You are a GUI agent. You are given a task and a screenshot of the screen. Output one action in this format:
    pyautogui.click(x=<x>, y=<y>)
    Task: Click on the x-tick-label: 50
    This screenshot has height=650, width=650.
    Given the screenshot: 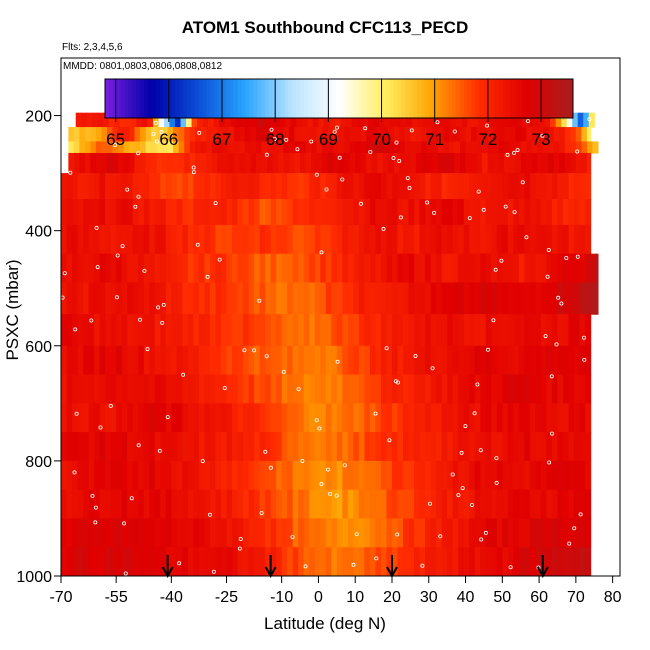 What is the action you would take?
    pyautogui.click(x=502, y=597)
    